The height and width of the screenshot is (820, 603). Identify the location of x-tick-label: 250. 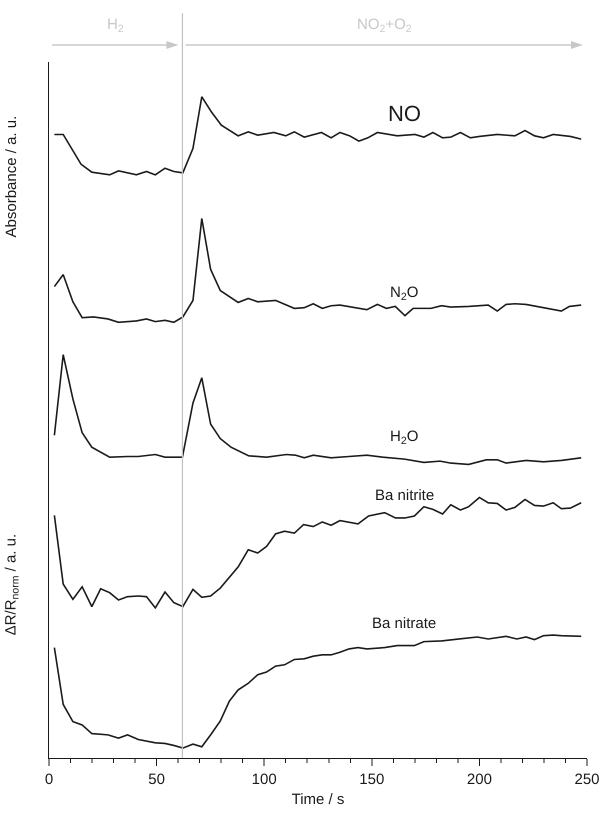
(587, 779).